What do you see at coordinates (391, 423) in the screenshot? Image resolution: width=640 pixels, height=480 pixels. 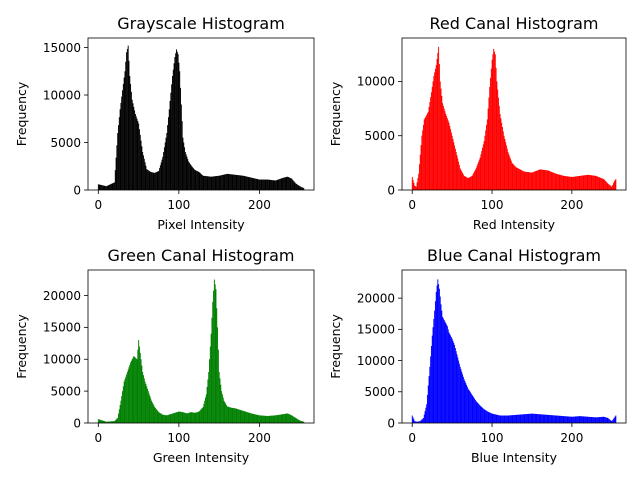 I see `y-tick-label: 0` at bounding box center [391, 423].